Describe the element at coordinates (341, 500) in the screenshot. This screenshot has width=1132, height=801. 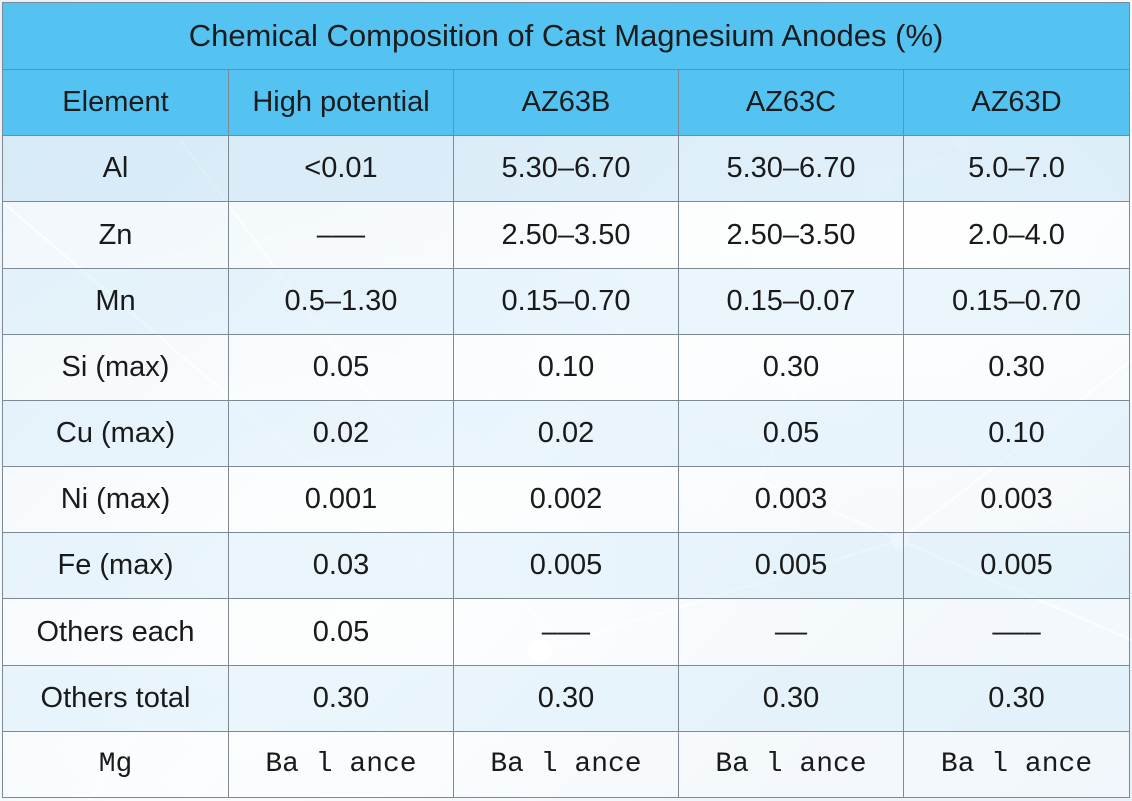
I see `table-cell: 0.001` at that location.